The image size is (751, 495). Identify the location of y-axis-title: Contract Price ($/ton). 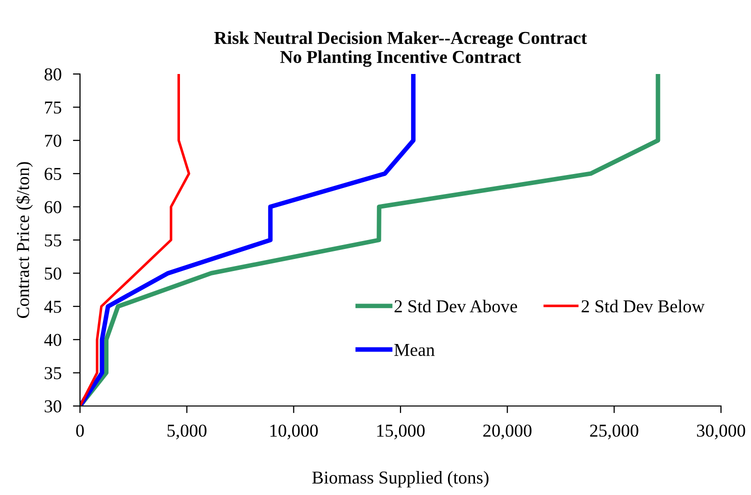
(24, 240).